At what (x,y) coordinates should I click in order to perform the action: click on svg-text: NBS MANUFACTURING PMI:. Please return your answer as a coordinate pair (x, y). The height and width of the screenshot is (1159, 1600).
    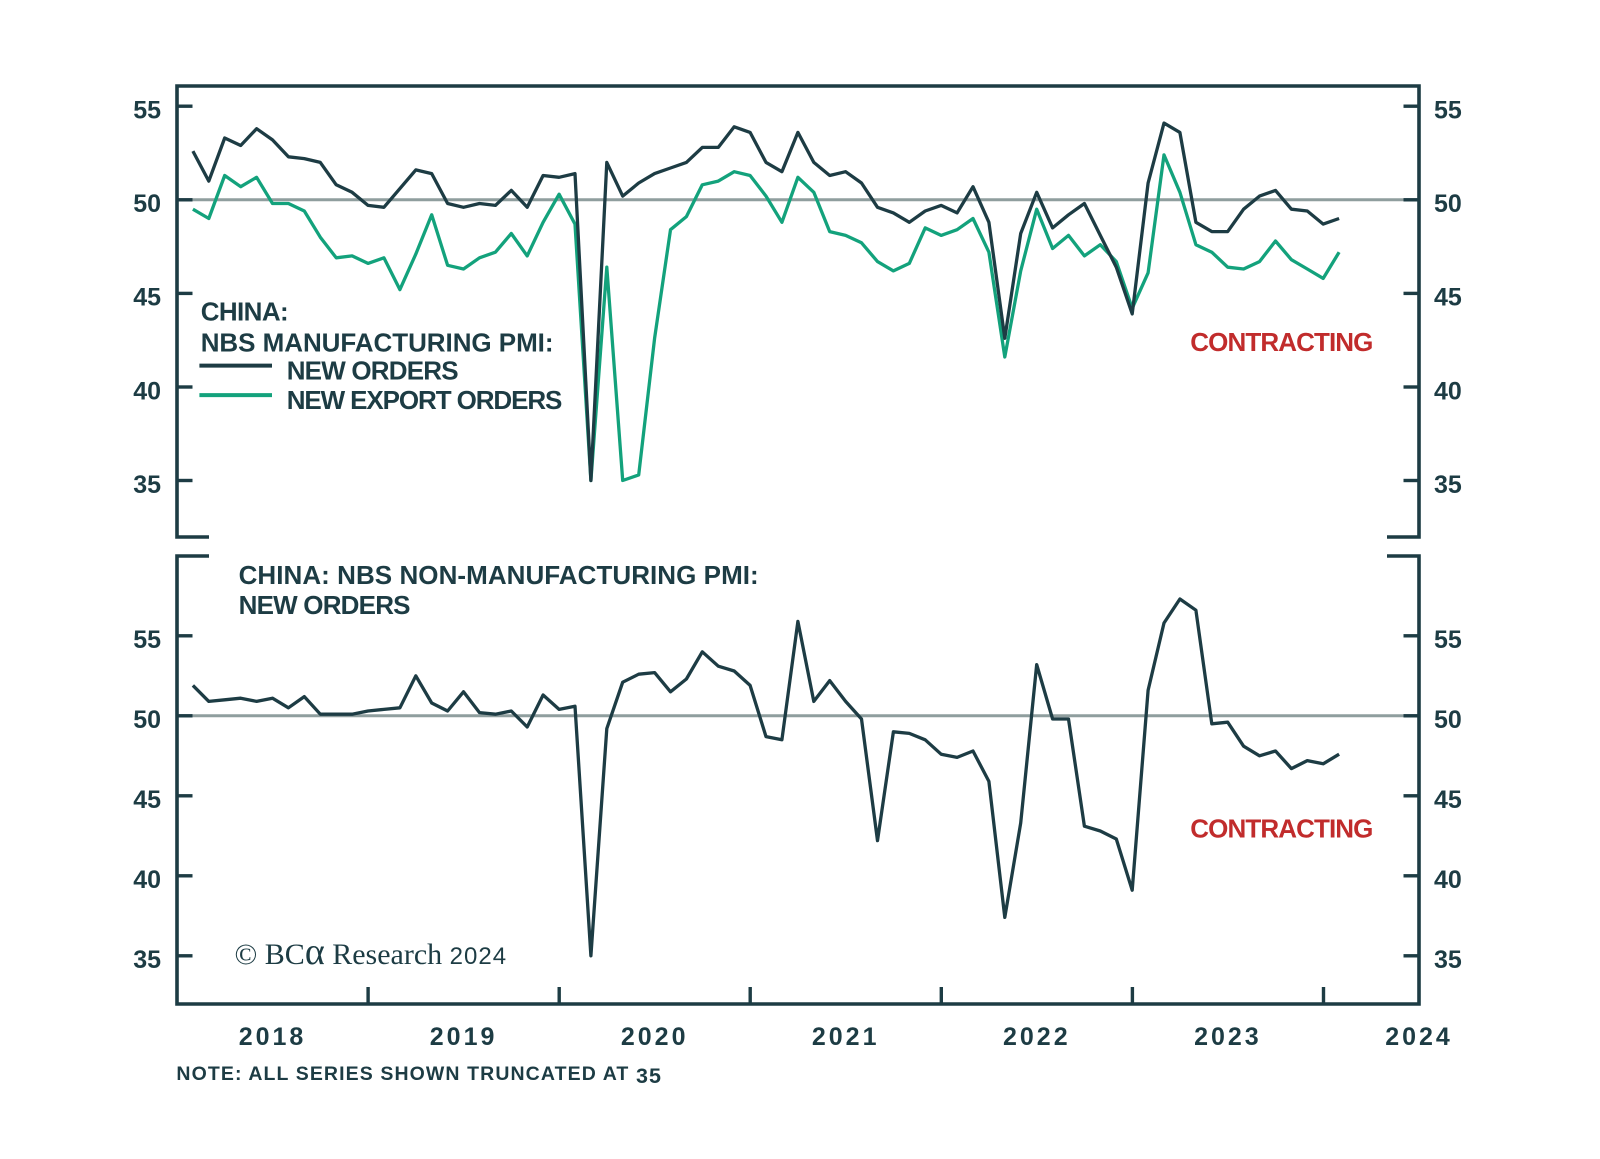
    Looking at the image, I should click on (377, 342).